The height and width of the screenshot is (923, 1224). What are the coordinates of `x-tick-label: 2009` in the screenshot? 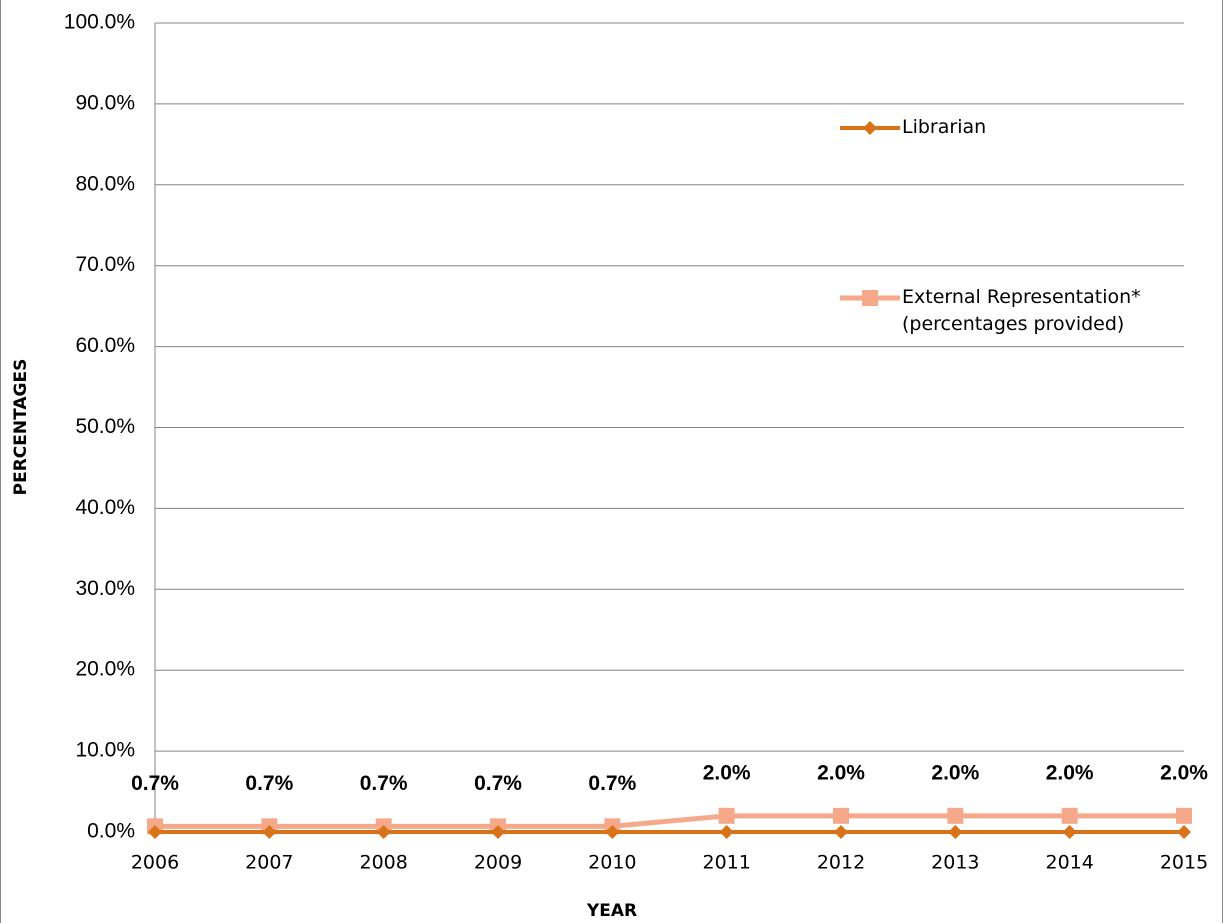 It's located at (498, 863).